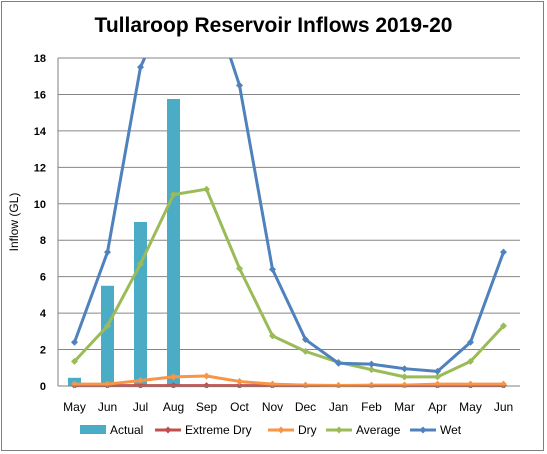 This screenshot has height=454, width=547. What do you see at coordinates (273, 25) in the screenshot?
I see `chart-title: Tullaroop Reservoir Inflows 2019-20` at bounding box center [273, 25].